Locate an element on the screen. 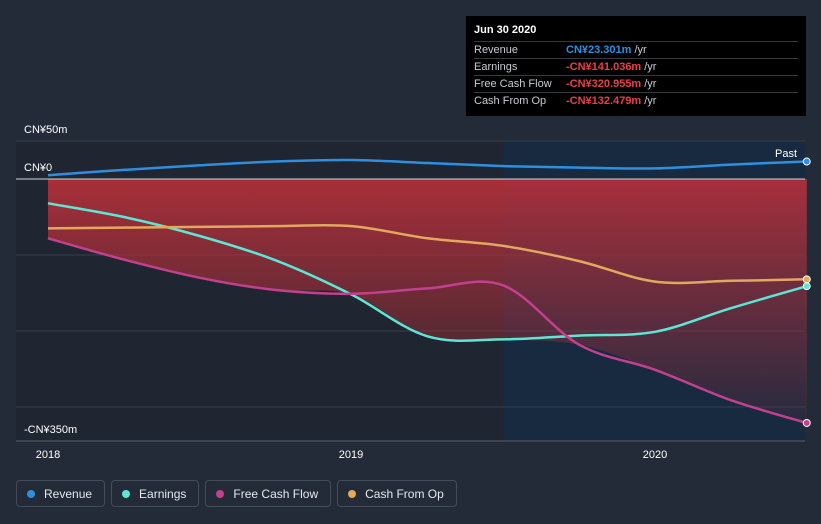 This screenshot has height=524, width=821. legend-label: Free Cash Flow is located at coordinates (276, 493).